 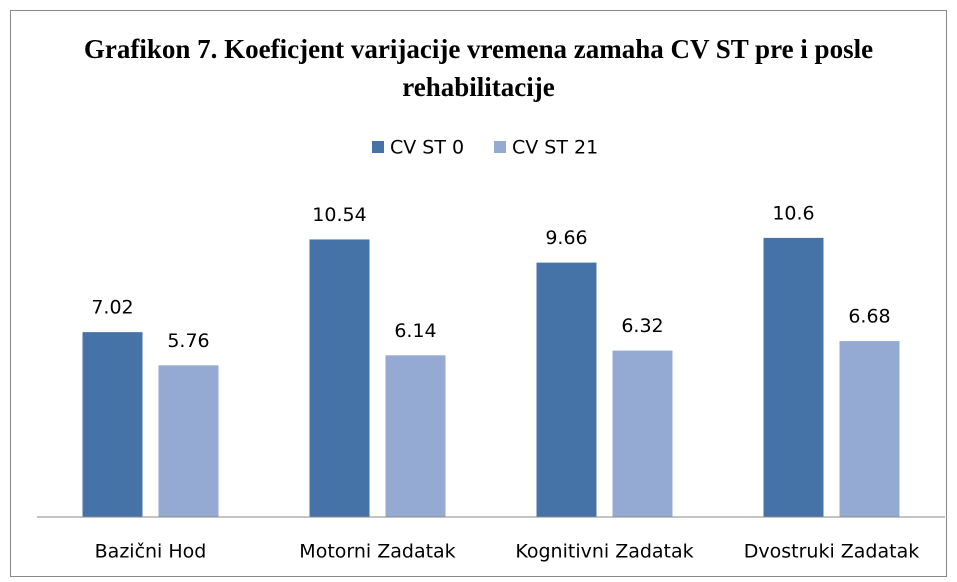 I want to click on x-tick-label: Dvostruki Zadatak, so click(x=831, y=552).